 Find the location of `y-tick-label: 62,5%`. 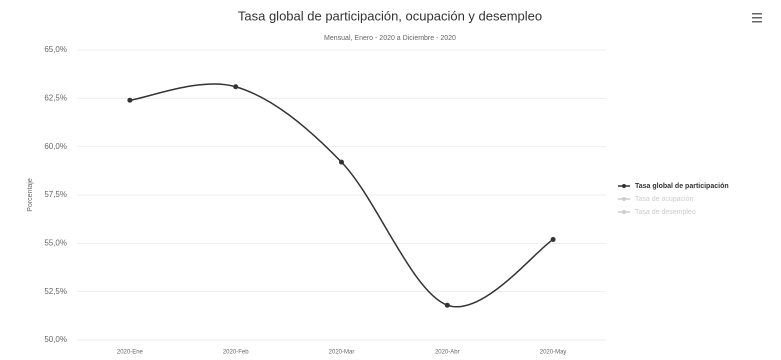

y-tick-label: 62,5% is located at coordinates (55, 97).